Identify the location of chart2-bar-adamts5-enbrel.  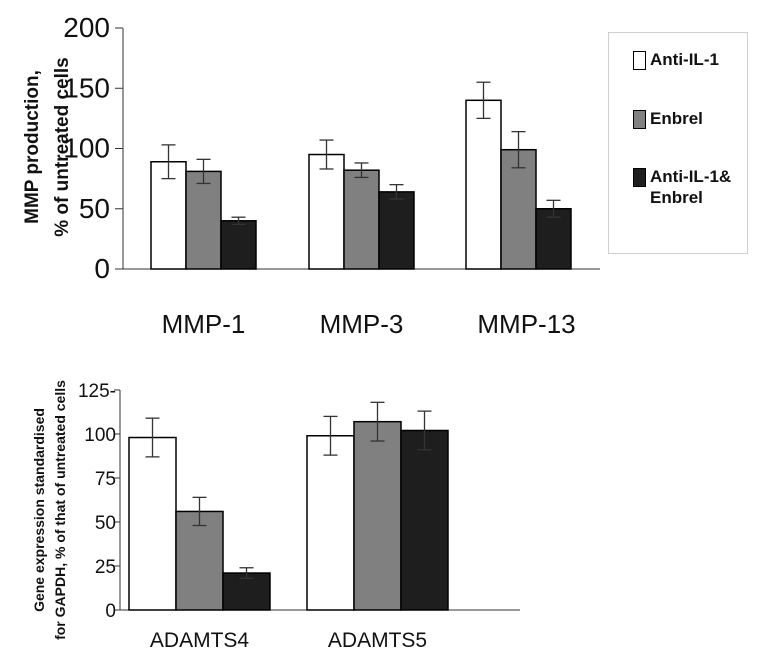
(377, 515).